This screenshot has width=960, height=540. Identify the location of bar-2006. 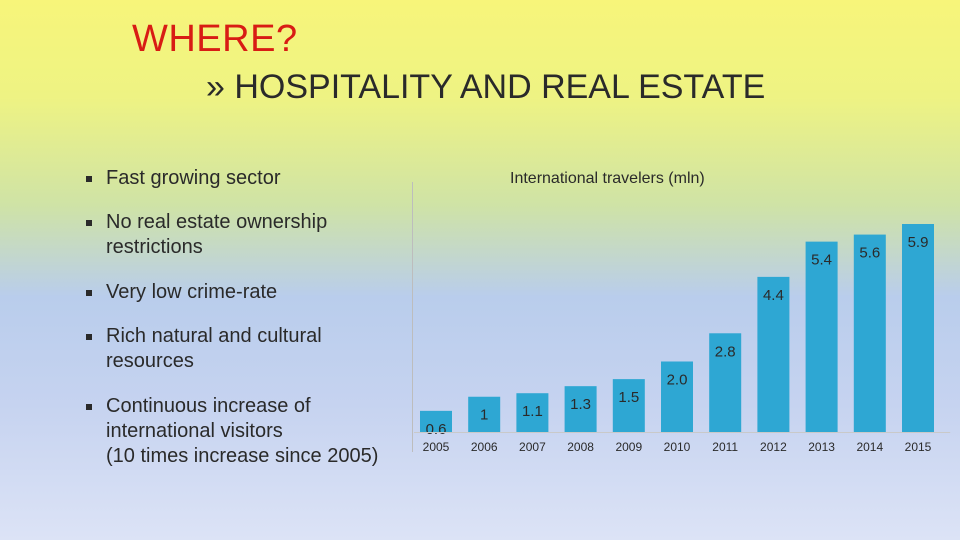
(484, 414).